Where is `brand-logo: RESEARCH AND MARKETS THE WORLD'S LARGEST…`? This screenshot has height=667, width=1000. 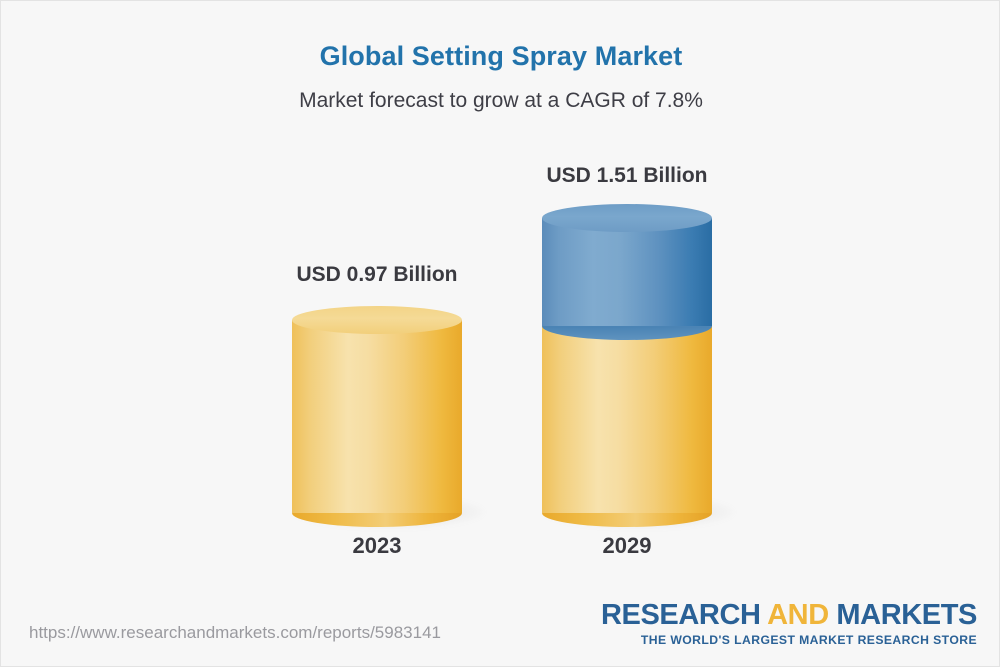 brand-logo: RESEARCH AND MARKETS THE WORLD'S LARGEST… is located at coordinates (788, 623).